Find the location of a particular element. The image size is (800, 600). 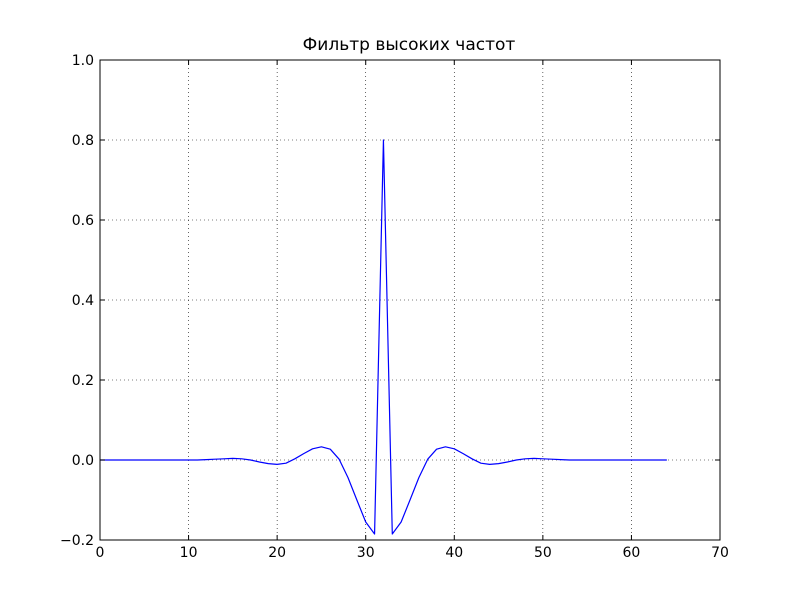

x-tick-label: 10 is located at coordinates (189, 553).